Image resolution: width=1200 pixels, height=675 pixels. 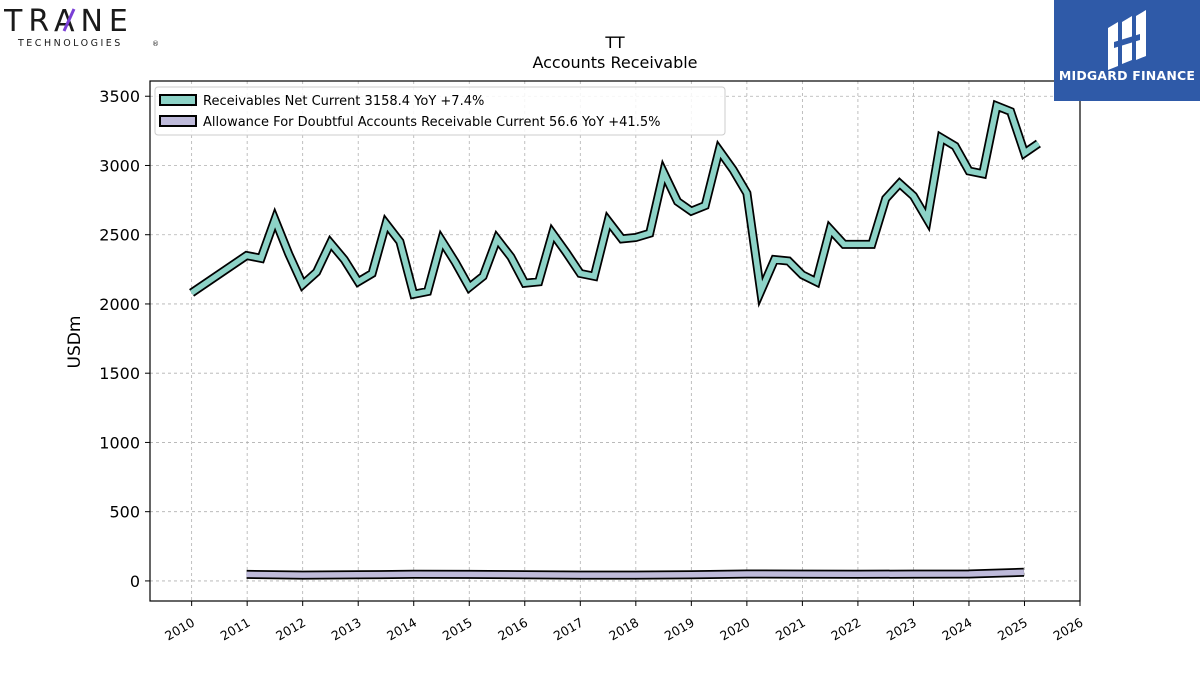 I want to click on x-tick-label: 2021, so click(x=790, y=629).